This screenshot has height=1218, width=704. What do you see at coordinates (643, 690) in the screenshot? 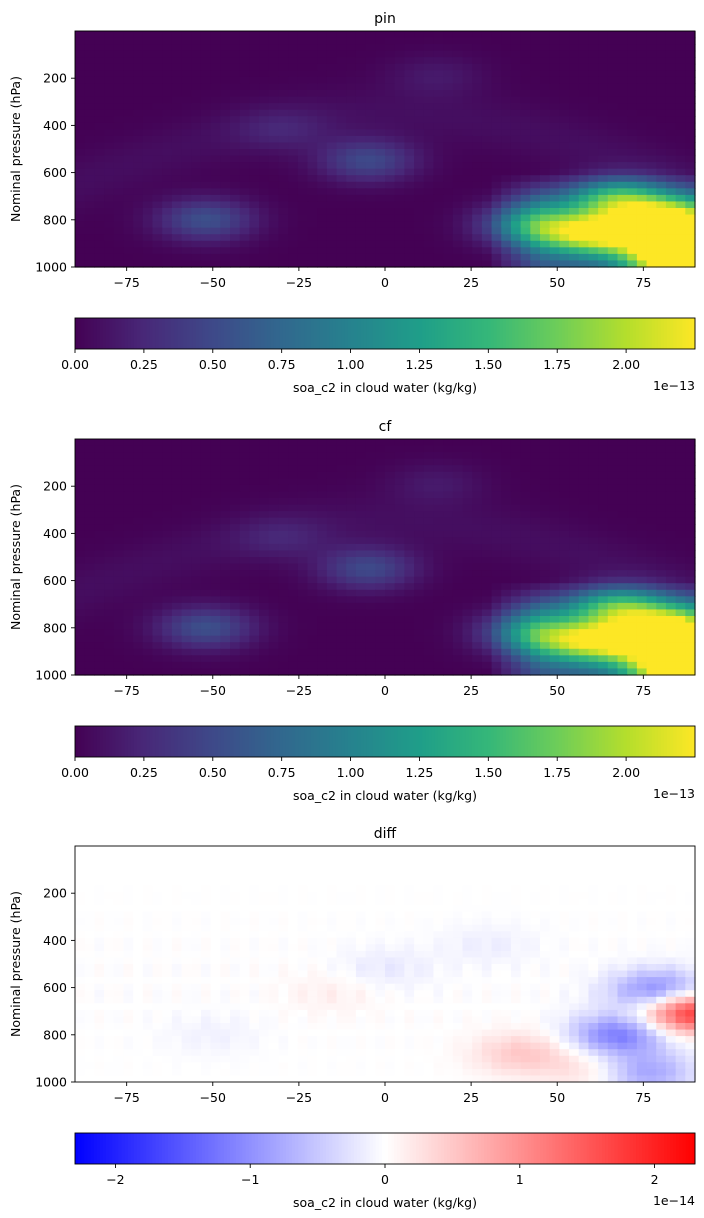
I see `x-tick-label: 75` at bounding box center [643, 690].